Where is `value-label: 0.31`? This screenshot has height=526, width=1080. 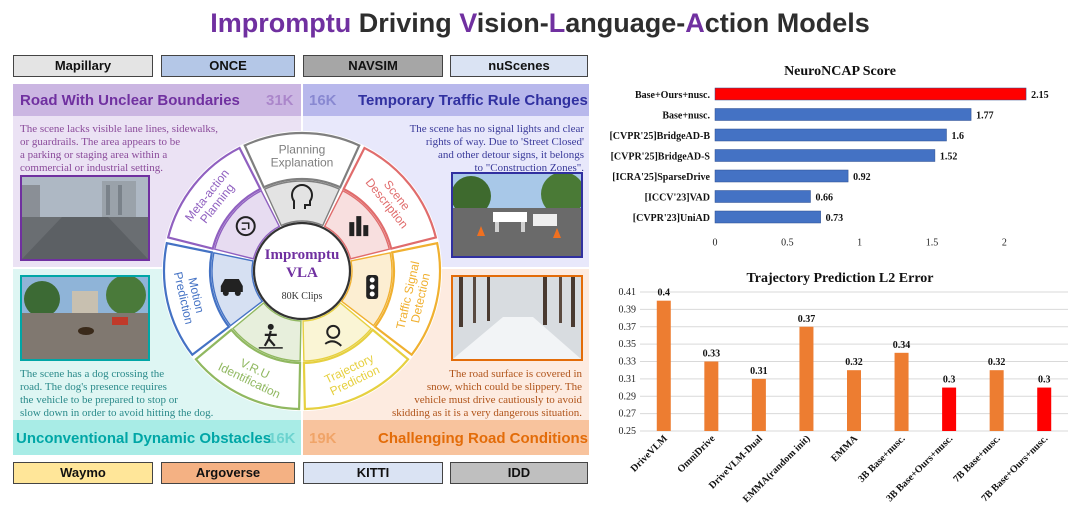
value-label: 0.31 is located at coordinates (759, 371).